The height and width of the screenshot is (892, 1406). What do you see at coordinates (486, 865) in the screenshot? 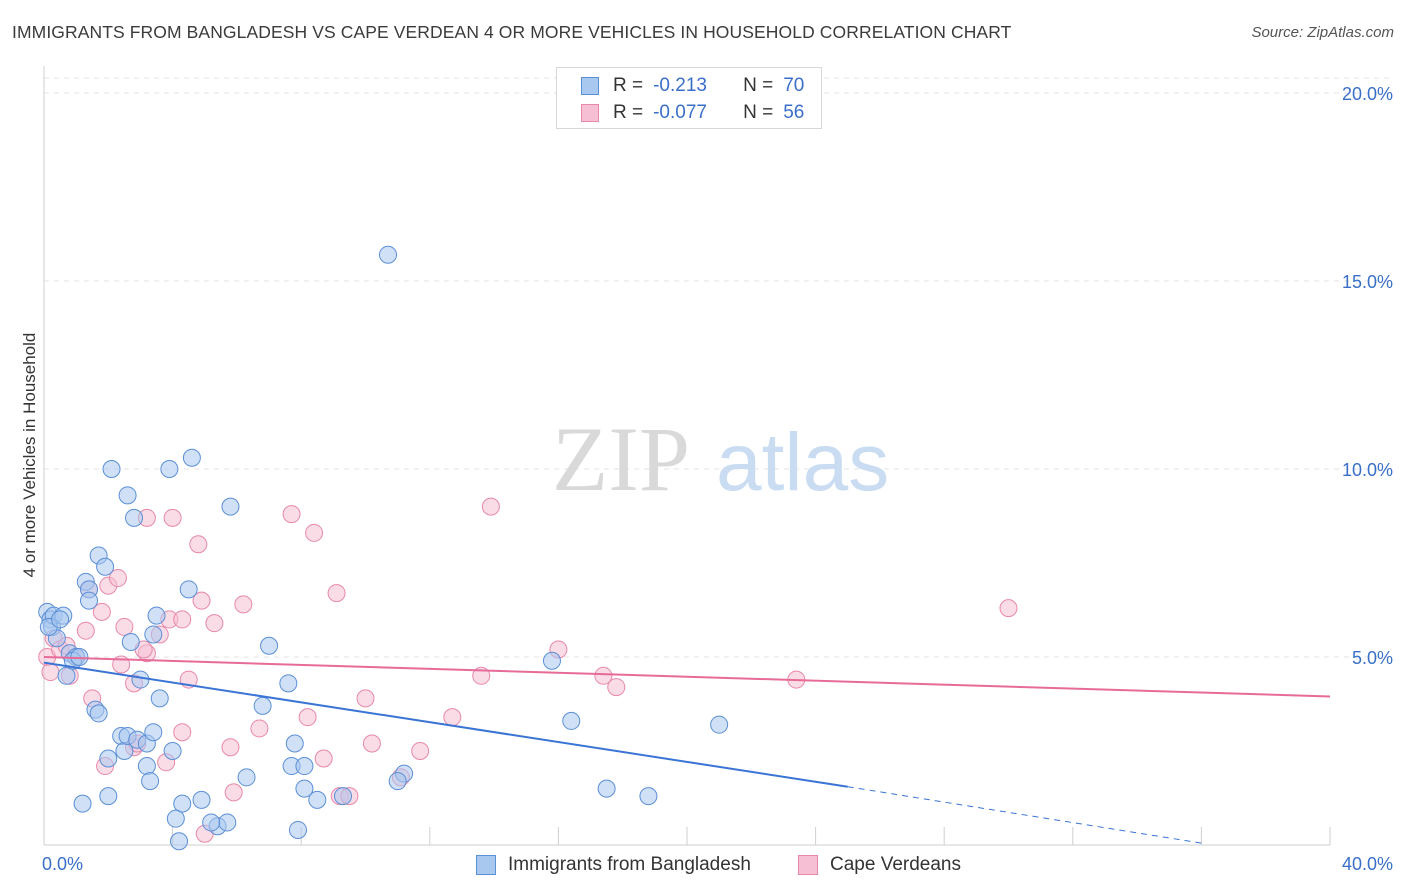
I see `bottom-legend-swatch-blue` at bounding box center [486, 865].